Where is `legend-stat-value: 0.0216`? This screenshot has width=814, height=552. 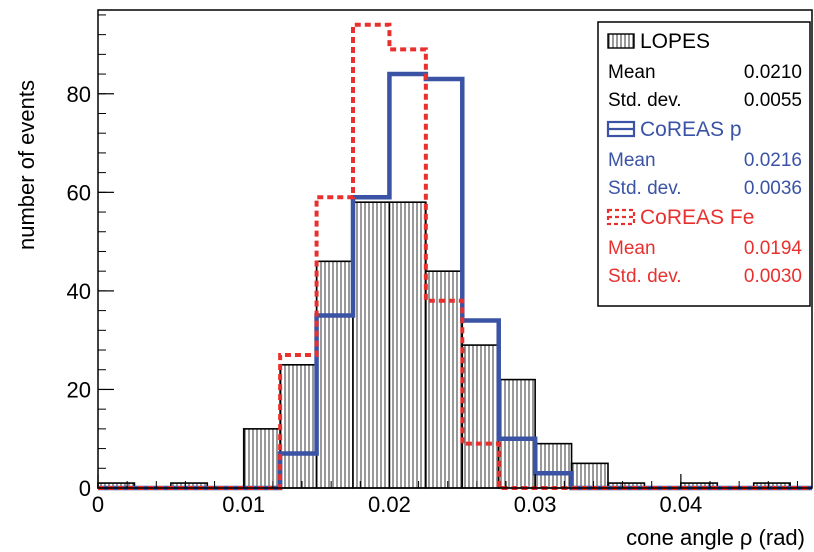 legend-stat-value: 0.0216 is located at coordinates (773, 160).